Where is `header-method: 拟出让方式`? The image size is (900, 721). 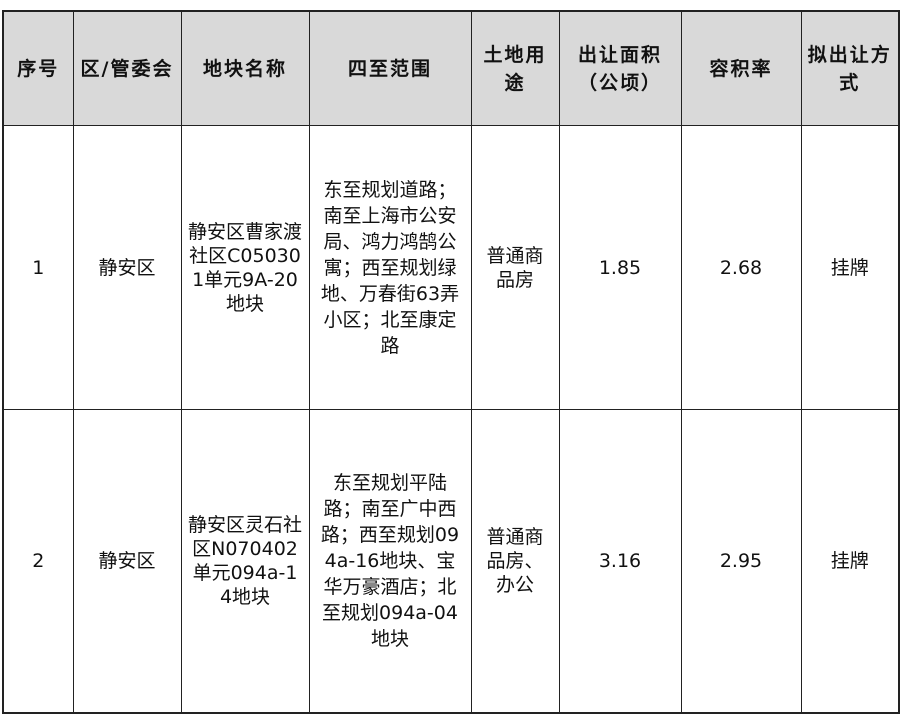
header-method: 拟出让方式 is located at coordinates (850, 68).